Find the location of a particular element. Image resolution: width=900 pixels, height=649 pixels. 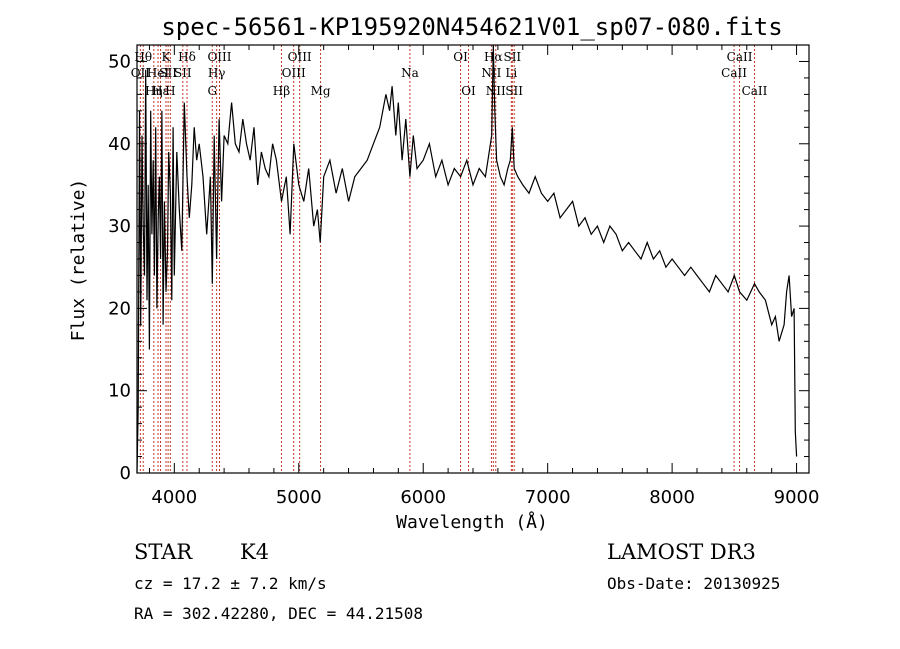

object-class: STAR is located at coordinates (163, 552).